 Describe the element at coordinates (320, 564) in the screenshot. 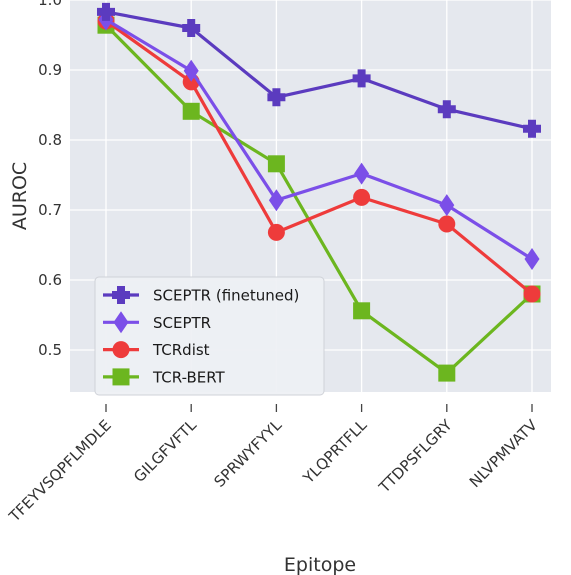

I see `x-axis-label: Epitope` at that location.